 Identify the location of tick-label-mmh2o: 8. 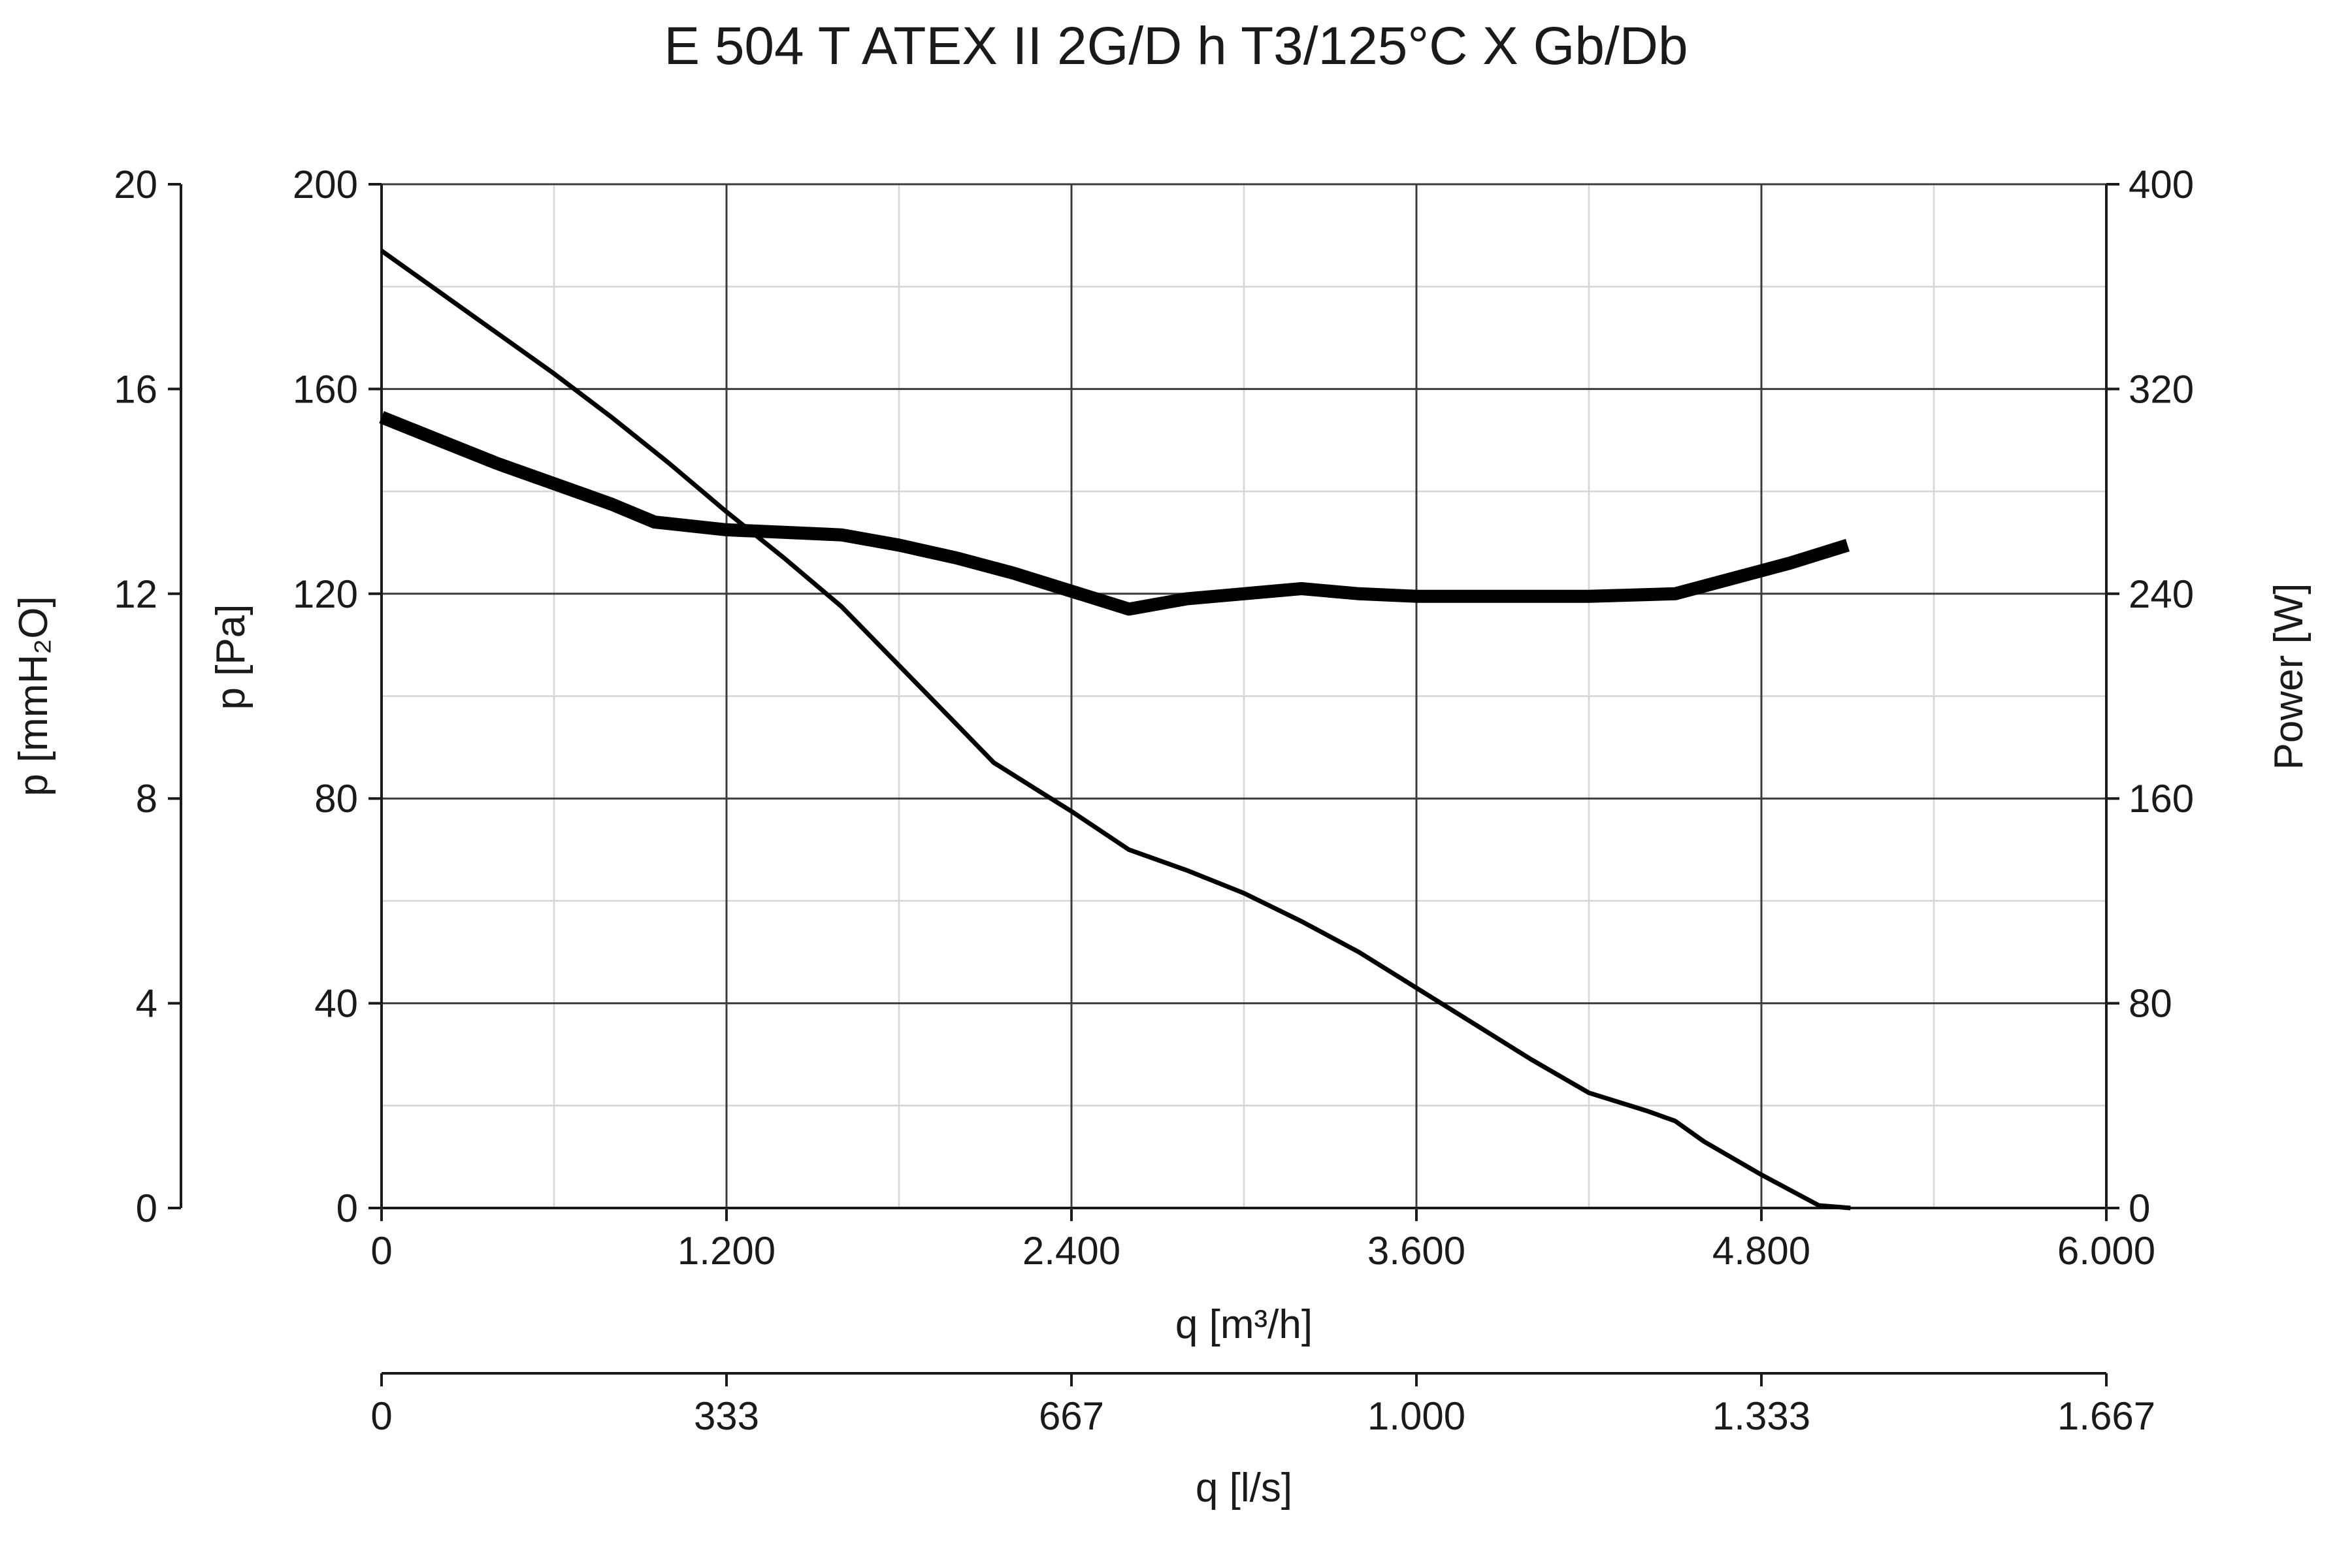
(146, 799).